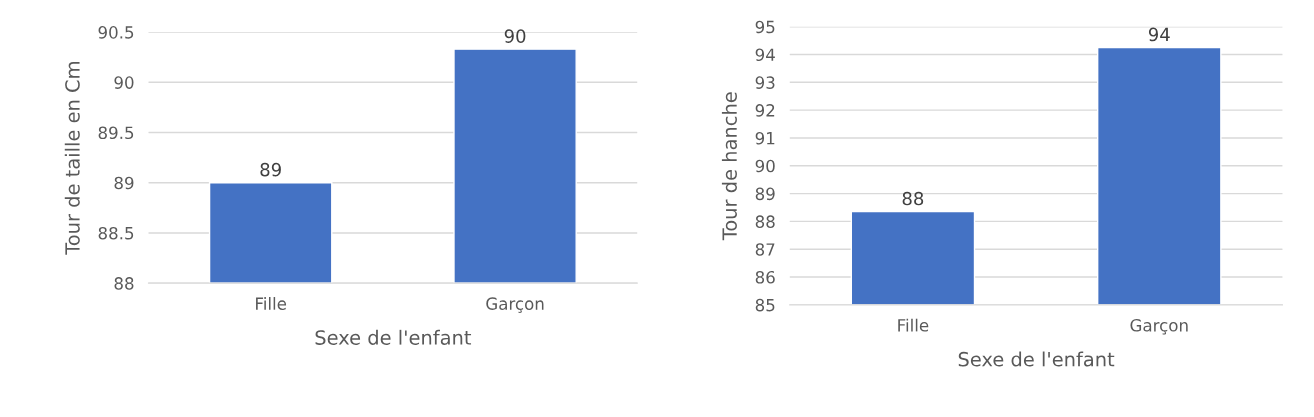  Describe the element at coordinates (116, 133) in the screenshot. I see `y-tick-label: 89.5` at that location.